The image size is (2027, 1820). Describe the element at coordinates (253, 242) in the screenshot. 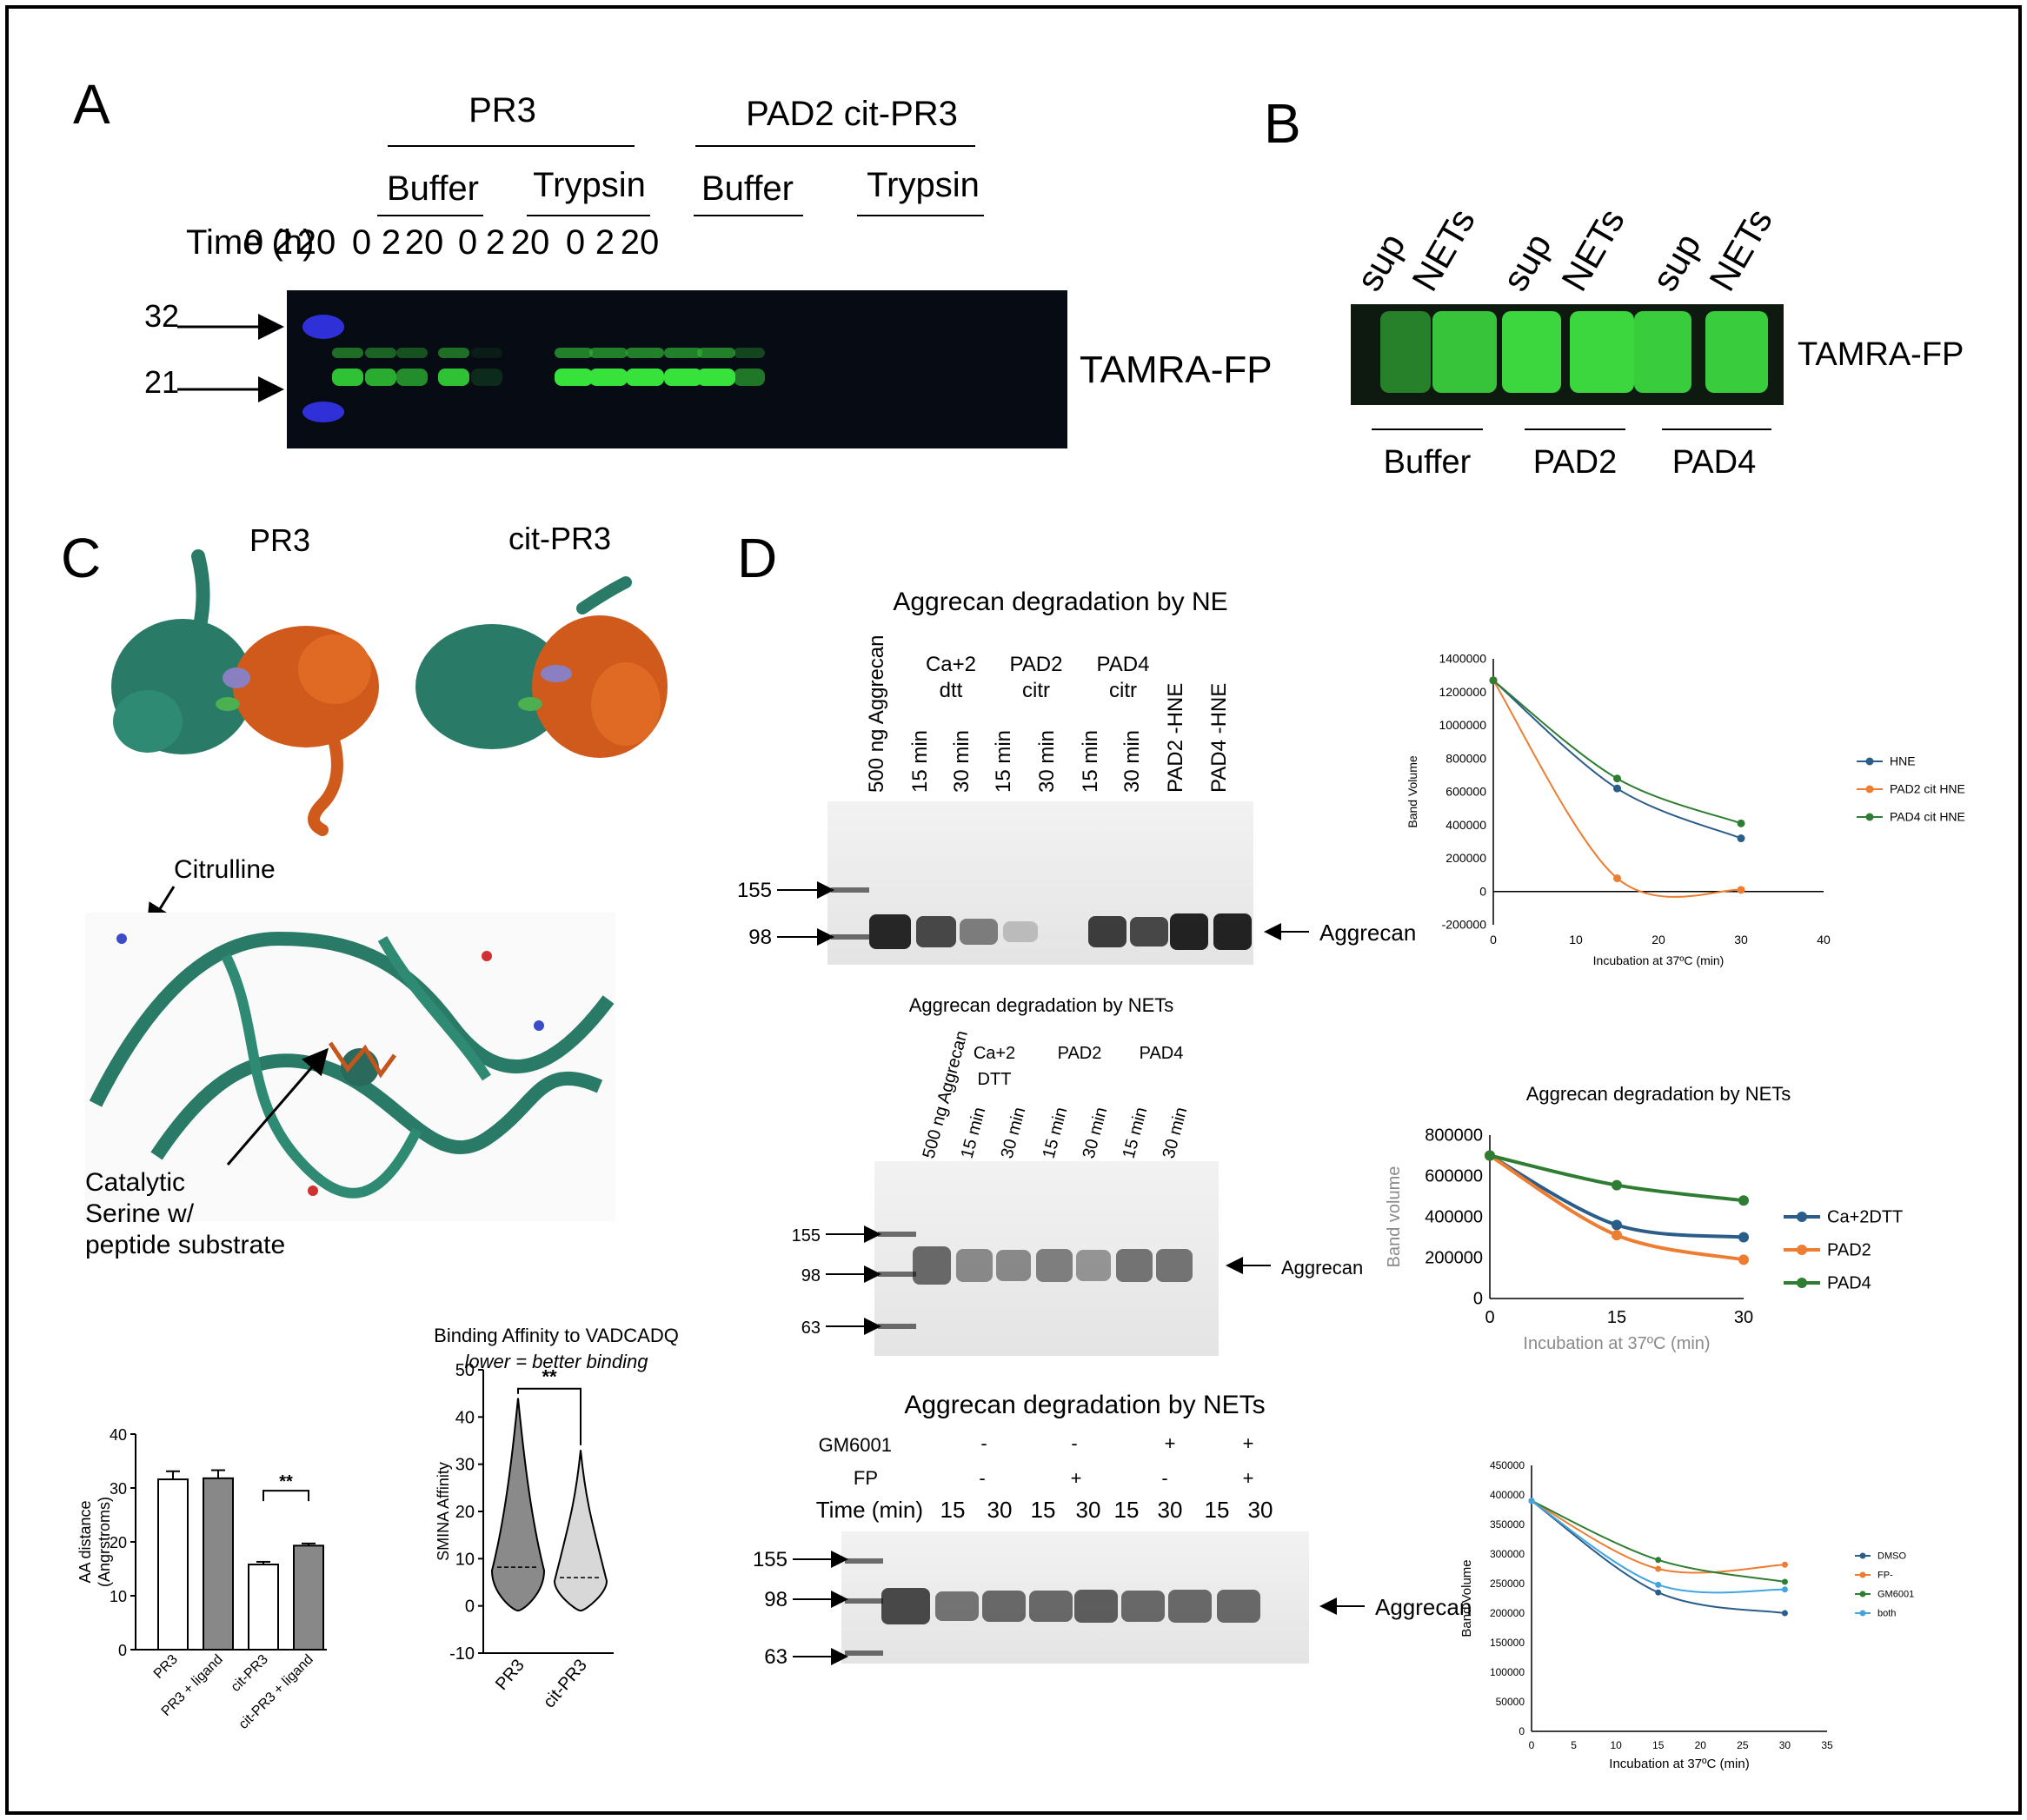

I see `time-tick-0: 0` at that location.